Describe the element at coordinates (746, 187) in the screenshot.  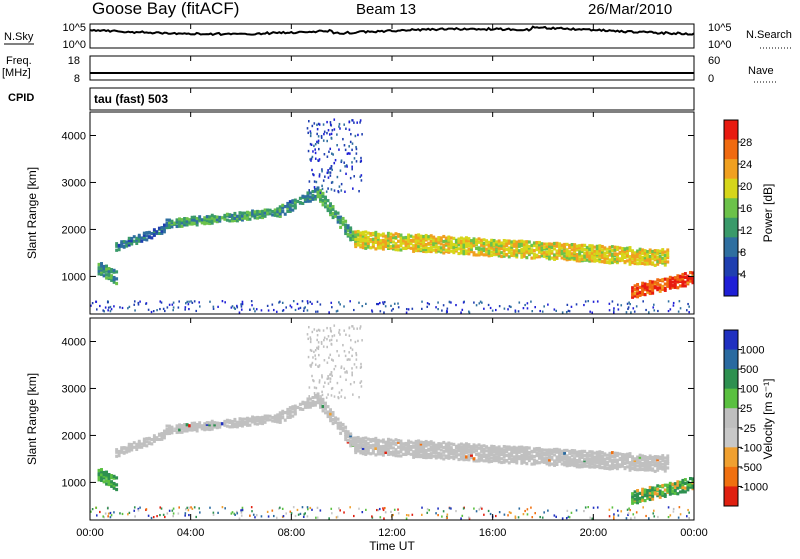
I see `colorbar-tick-label: 20` at that location.